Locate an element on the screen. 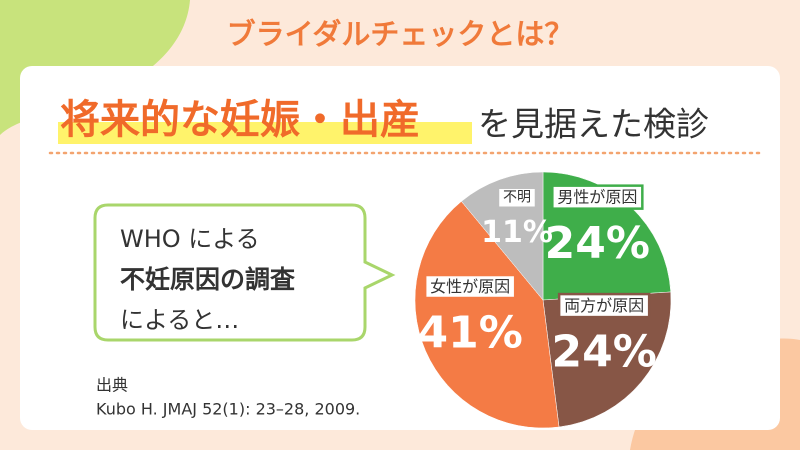 Image resolution: width=800 pixels, height=450 pixels. category-label: 女性が原因 is located at coordinates (470, 286).